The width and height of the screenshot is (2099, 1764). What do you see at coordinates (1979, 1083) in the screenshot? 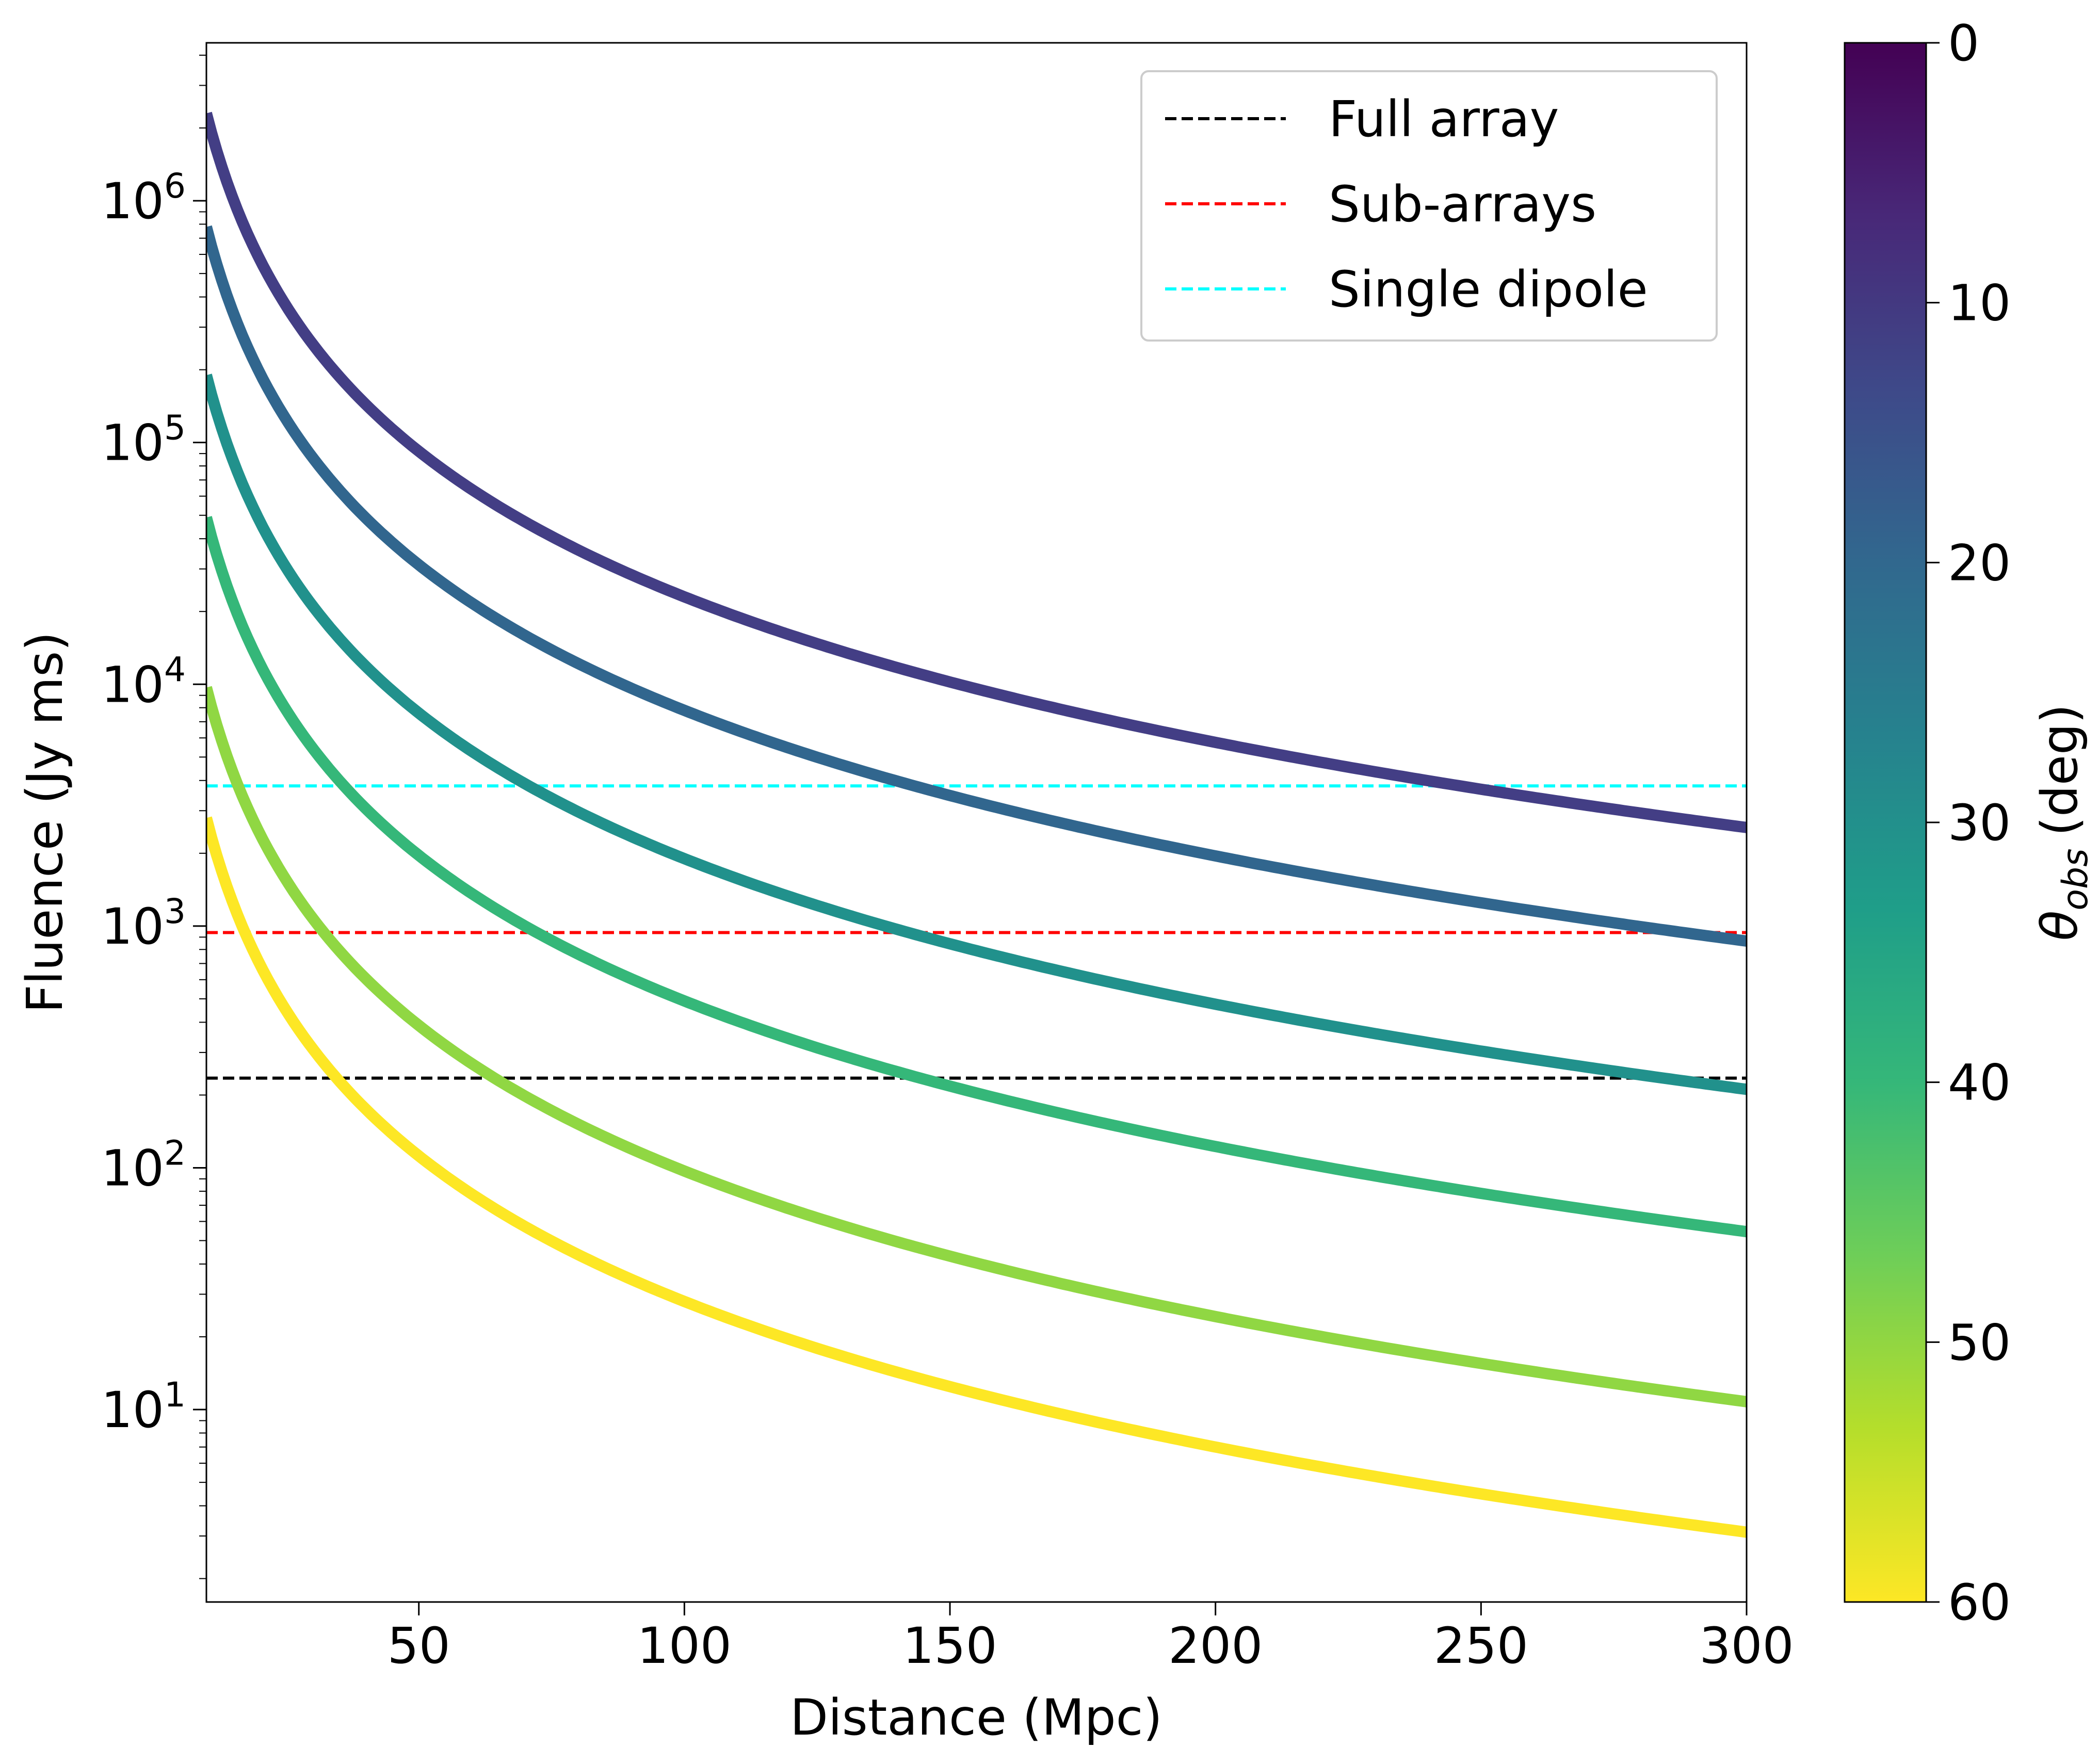
I see `colorbar-tick-label: 40` at bounding box center [1979, 1083].